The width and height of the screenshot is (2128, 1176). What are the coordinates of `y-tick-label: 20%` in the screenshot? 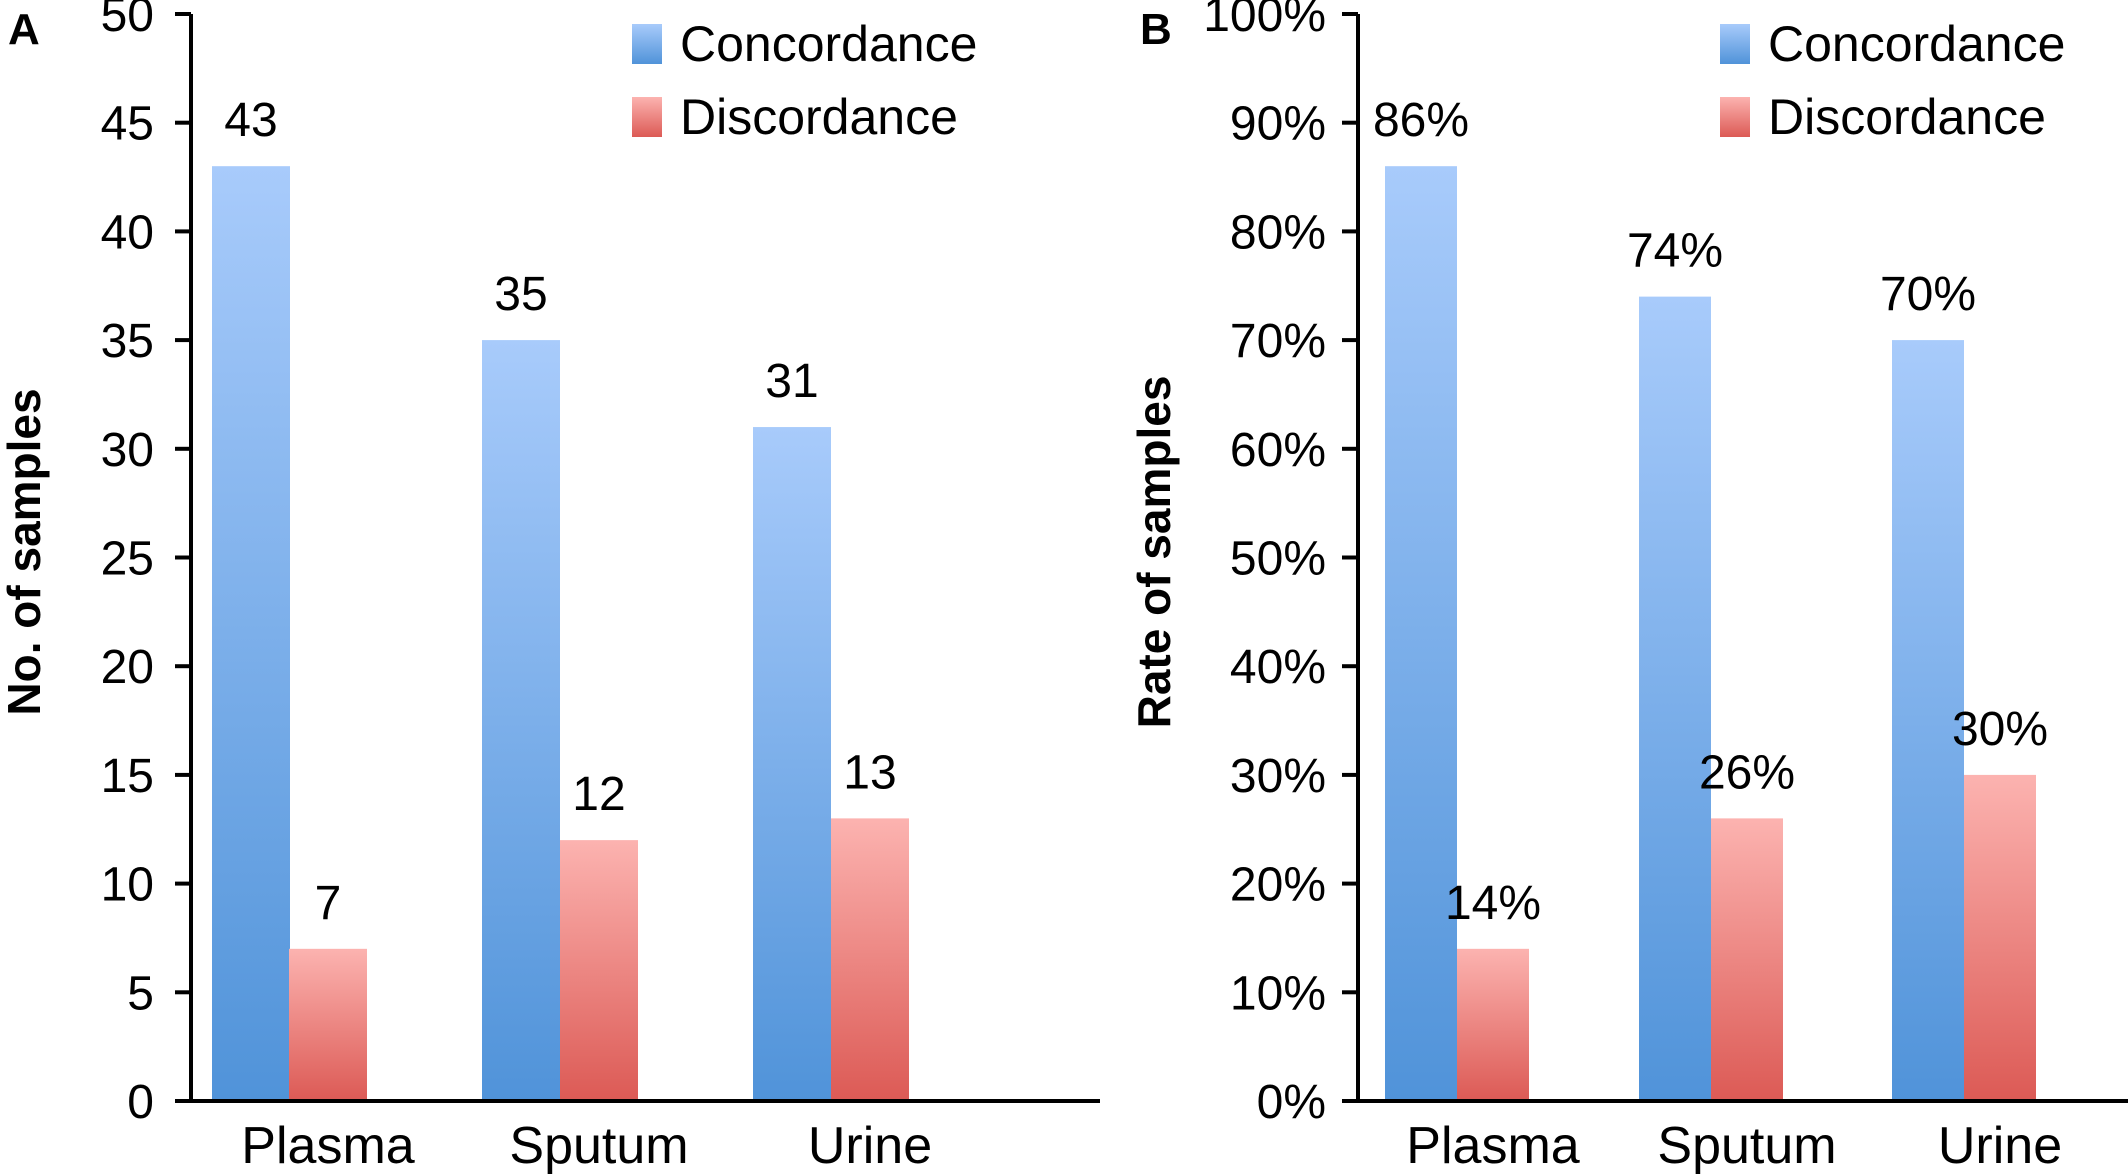 It's located at (1278, 885).